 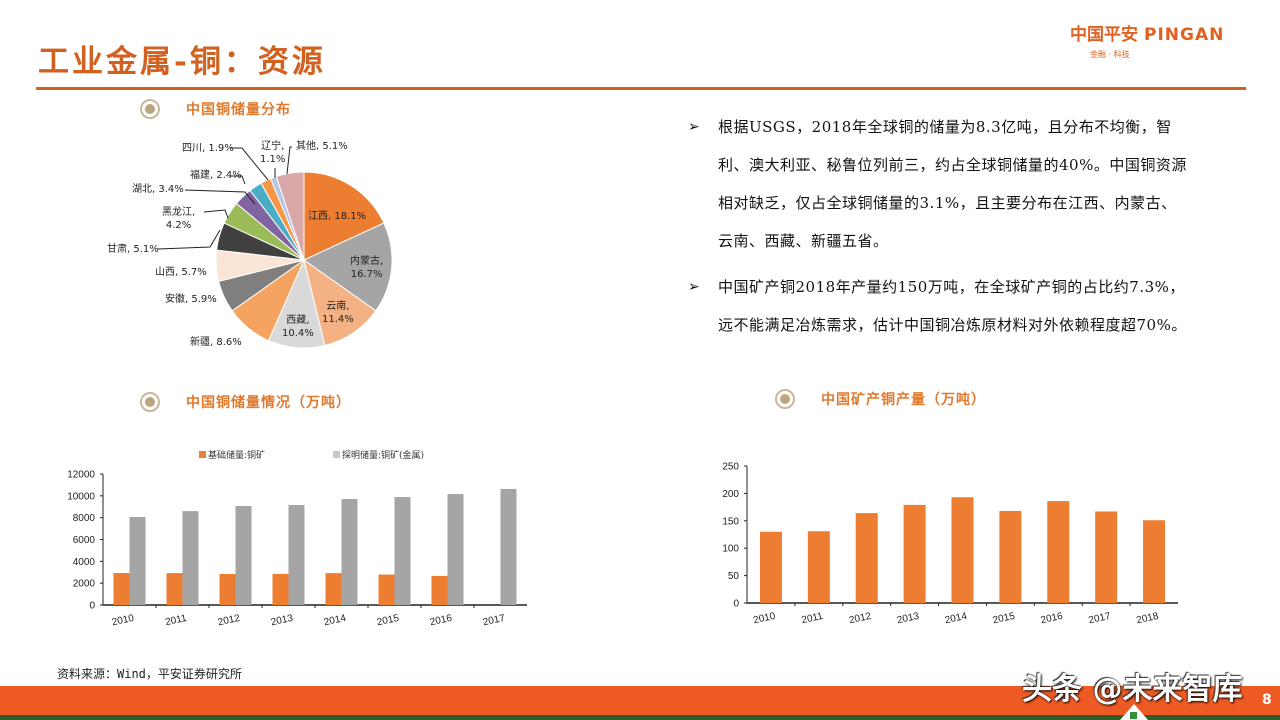 I want to click on pie-label: 辽宁, 1.1%, so click(x=273, y=153).